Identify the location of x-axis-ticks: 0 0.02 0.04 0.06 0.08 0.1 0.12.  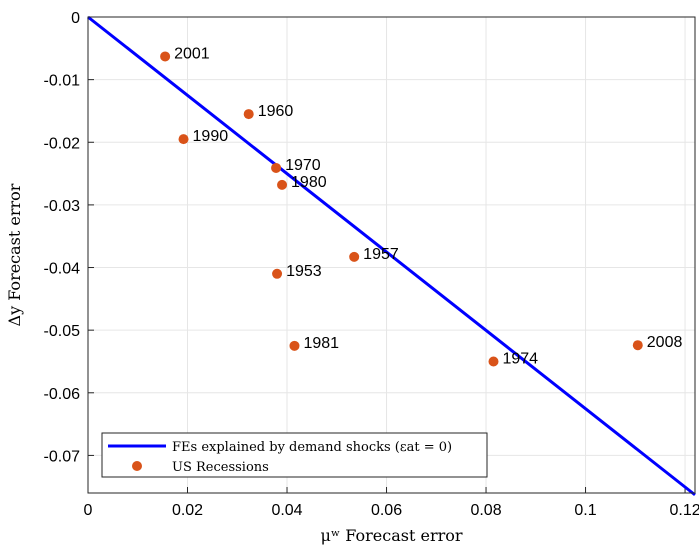
(391, 503).